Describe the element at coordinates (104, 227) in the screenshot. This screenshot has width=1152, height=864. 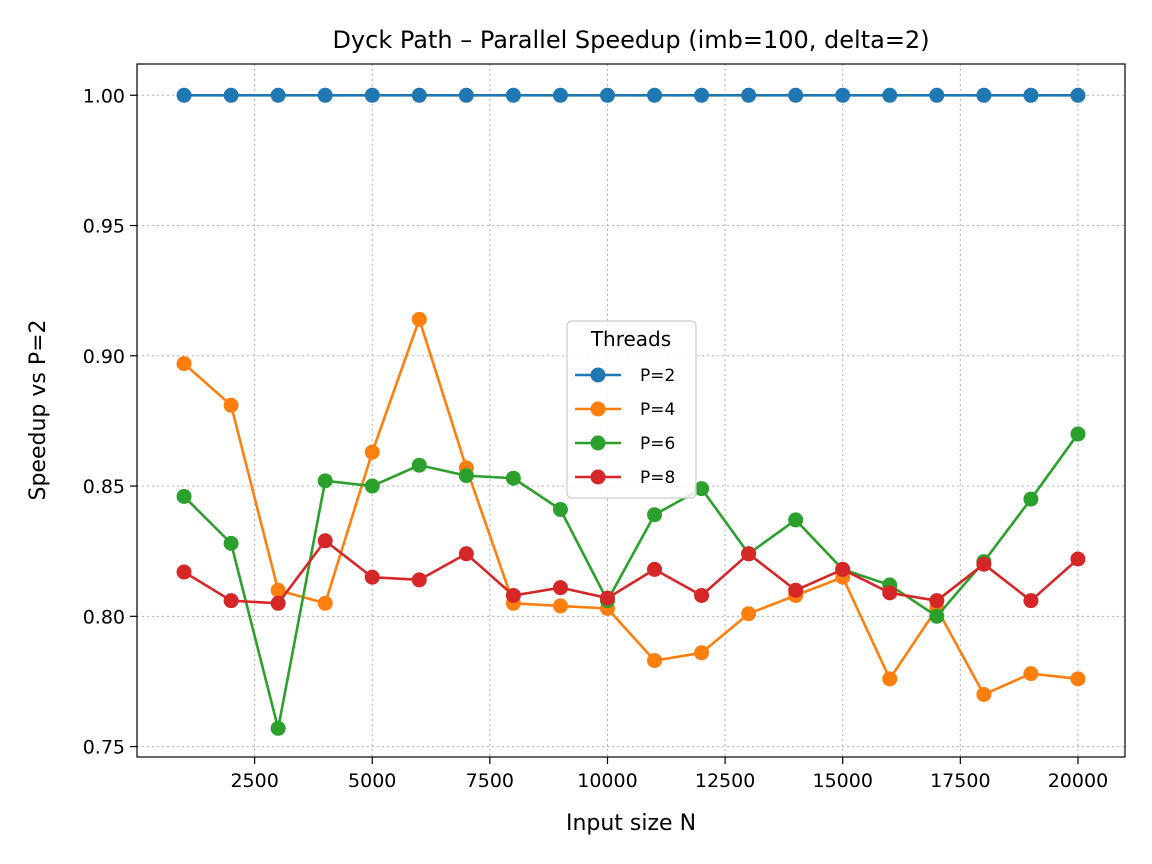
I see `y-tick-label: 0.95` at that location.